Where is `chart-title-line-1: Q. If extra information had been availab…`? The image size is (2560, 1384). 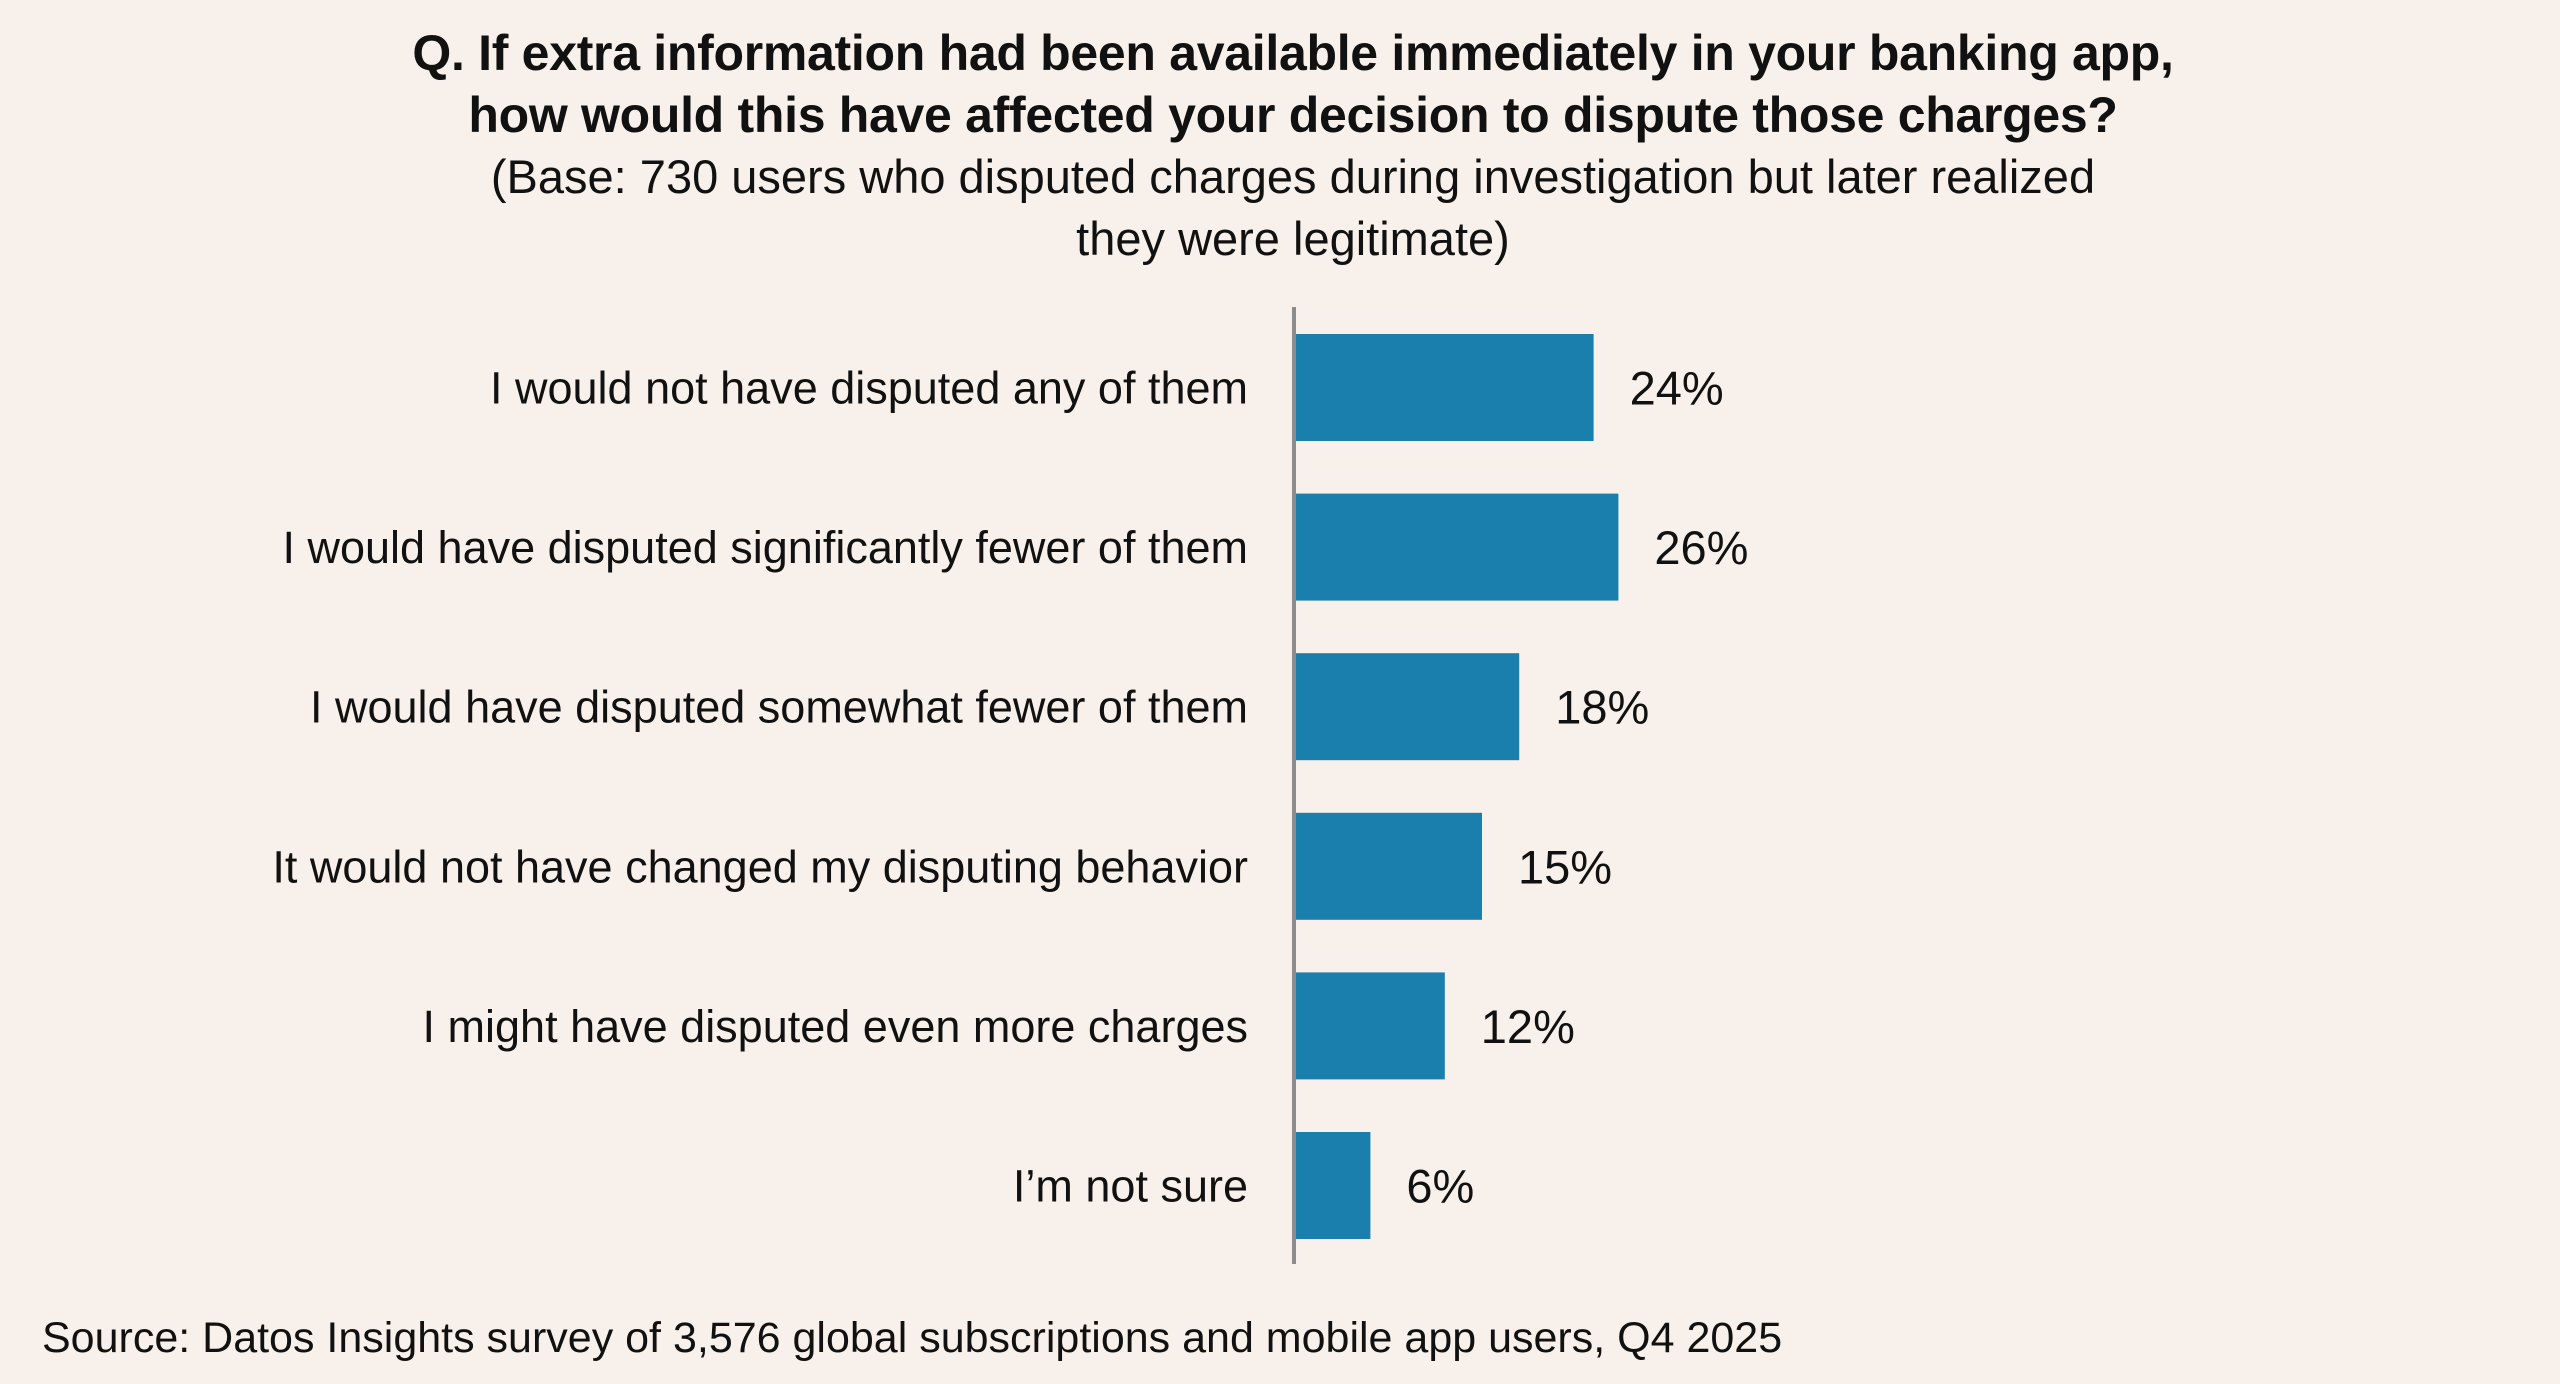
chart-title-line-1: Q. If extra information had been availab… is located at coordinates (1293, 53).